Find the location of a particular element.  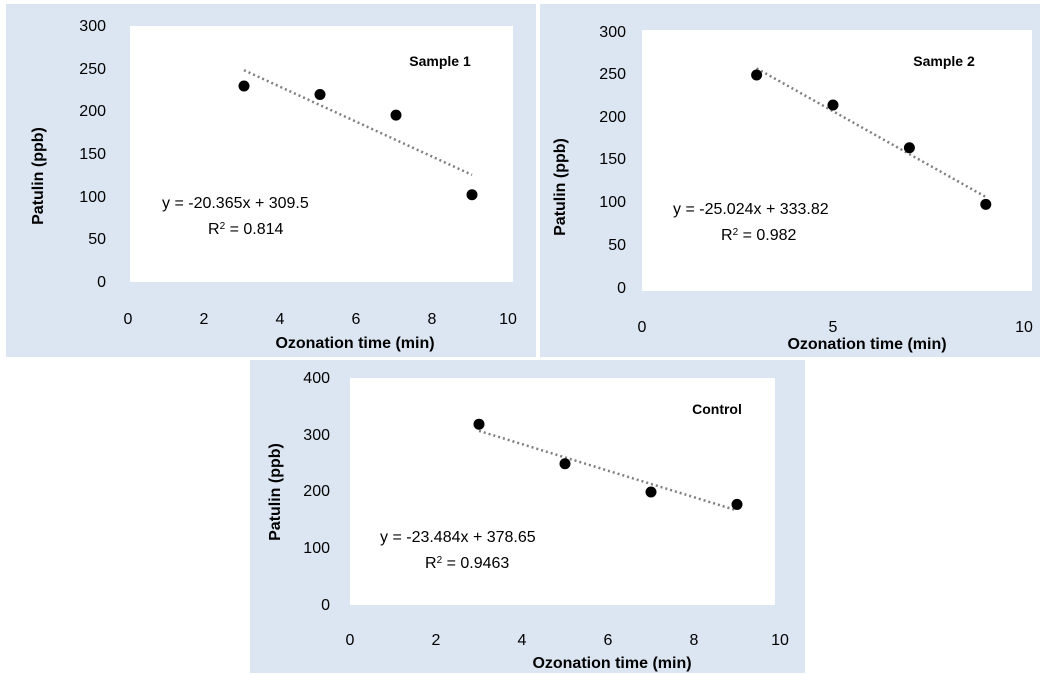

x-tick-label: 5 is located at coordinates (833, 327).